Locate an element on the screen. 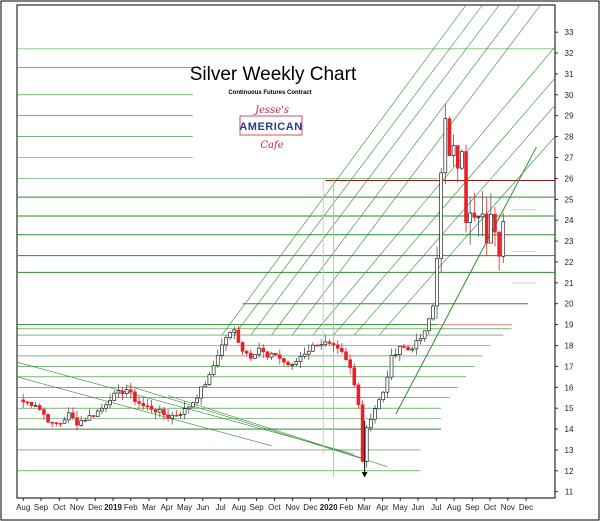  logo-main-text: AMERICAN is located at coordinates (270, 127).